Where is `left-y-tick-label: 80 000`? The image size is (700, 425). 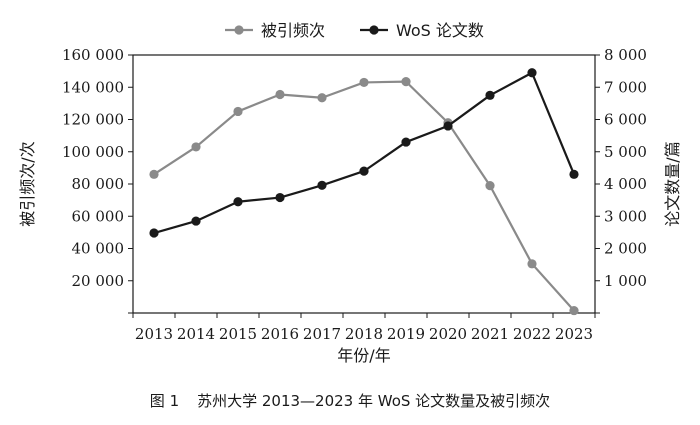
left-y-tick-label: 80 000 is located at coordinates (98, 184).